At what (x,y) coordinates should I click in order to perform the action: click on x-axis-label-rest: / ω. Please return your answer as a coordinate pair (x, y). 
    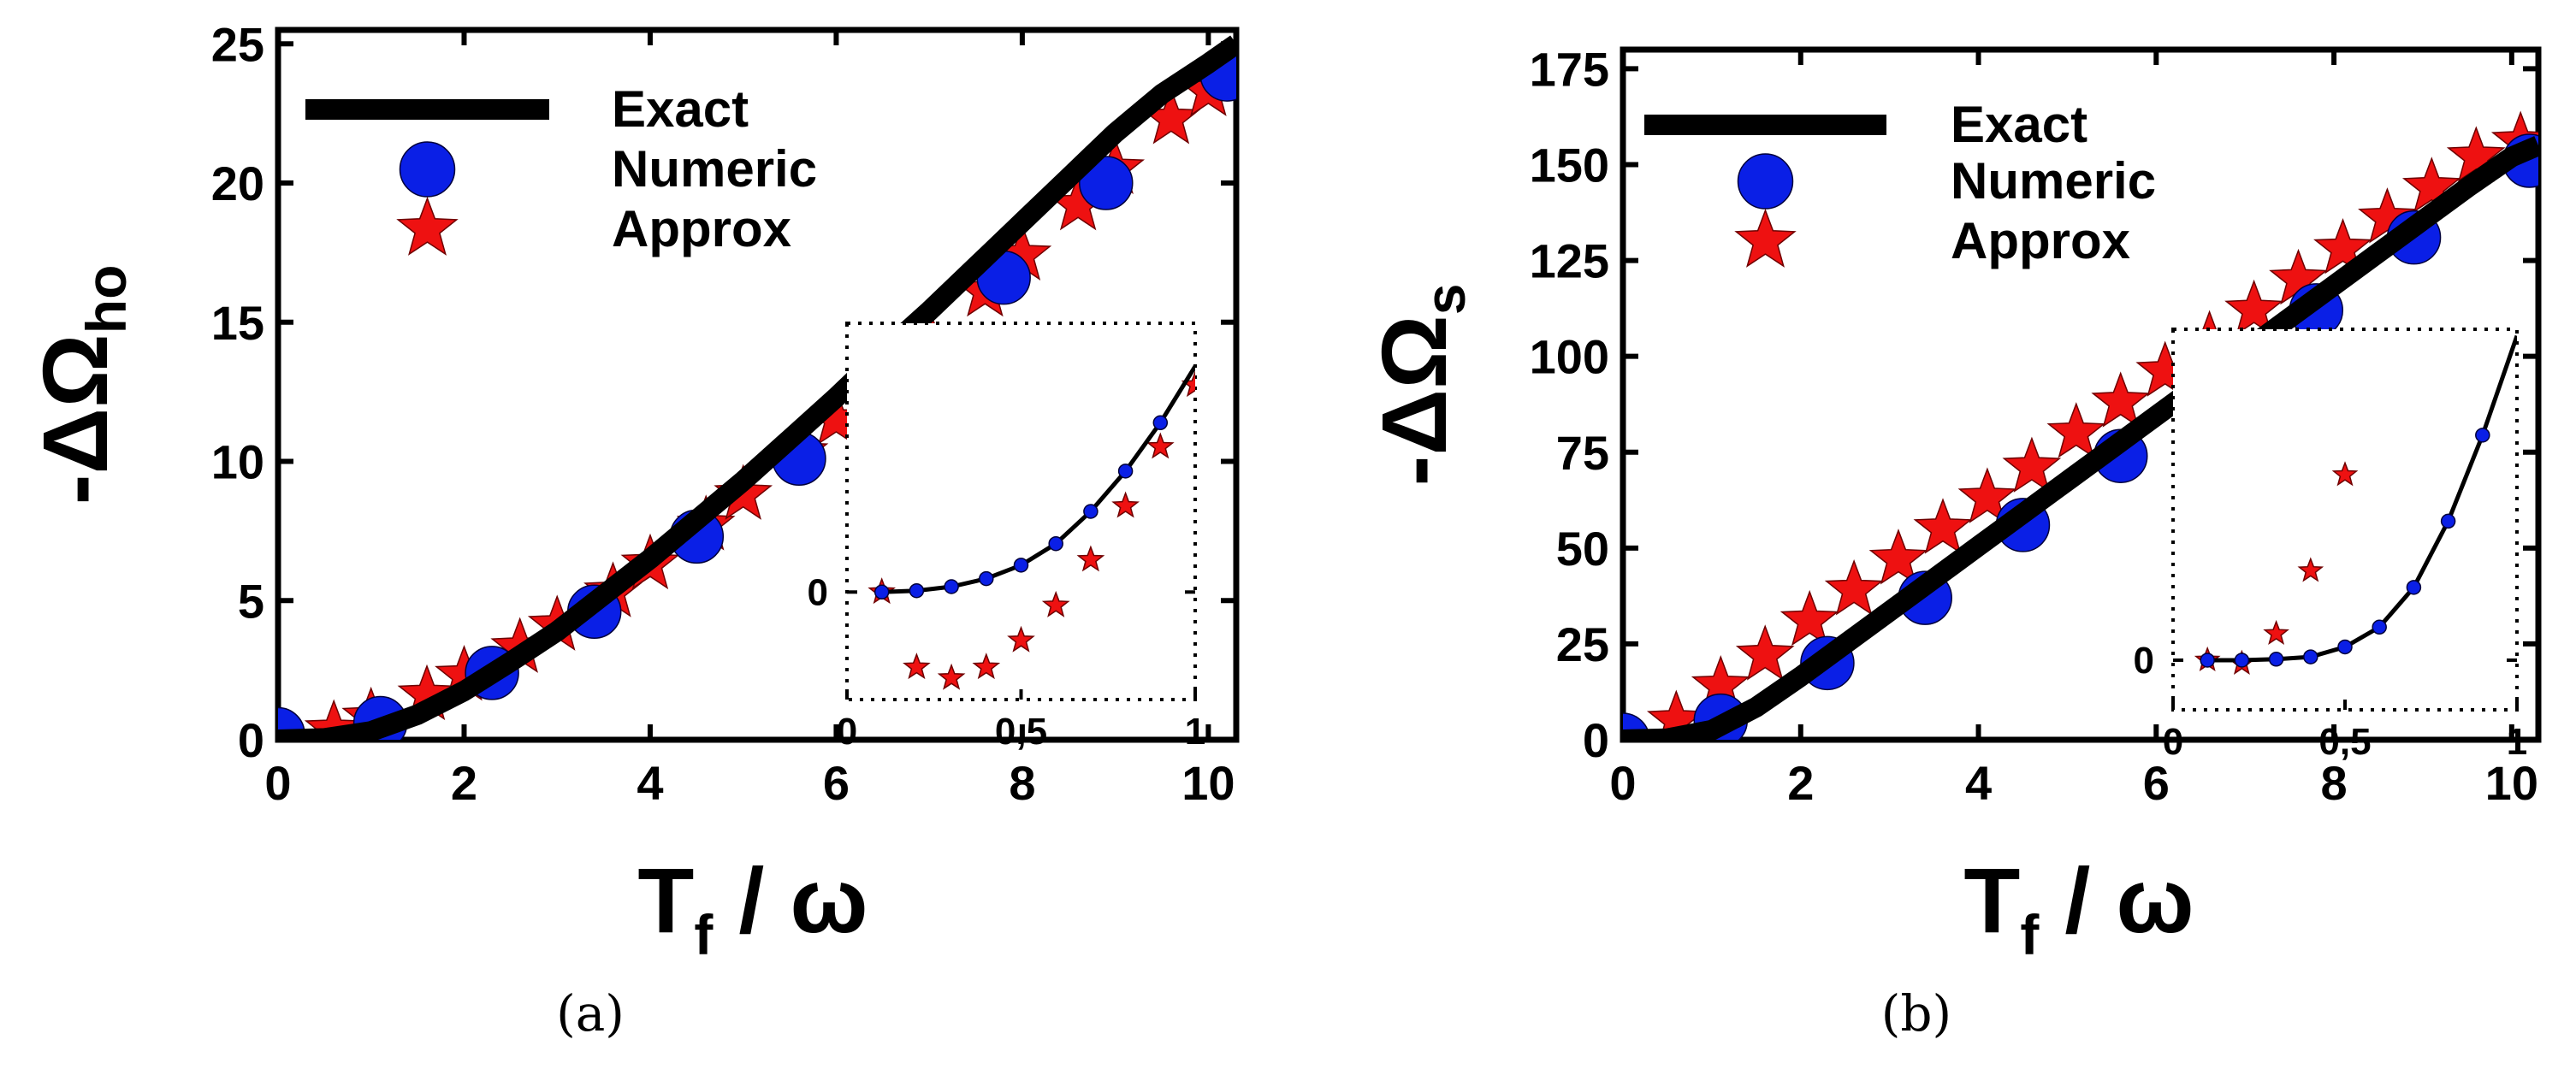
    Looking at the image, I should click on (790, 900).